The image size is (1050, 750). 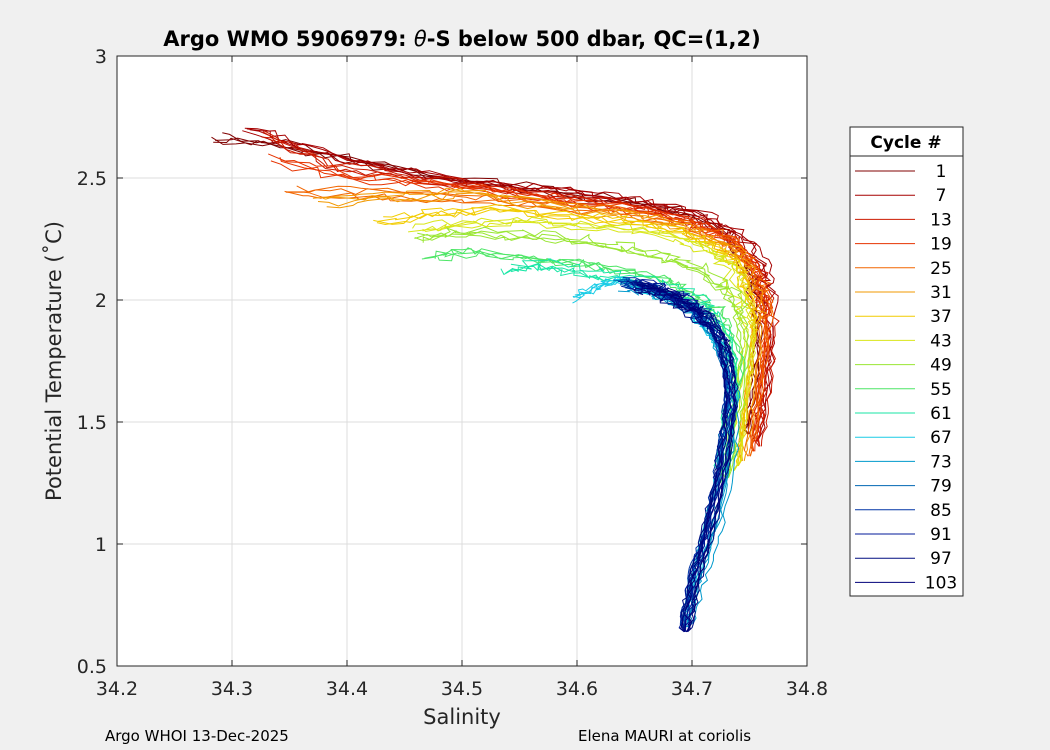 I want to click on legend-label: 61, so click(x=941, y=414).